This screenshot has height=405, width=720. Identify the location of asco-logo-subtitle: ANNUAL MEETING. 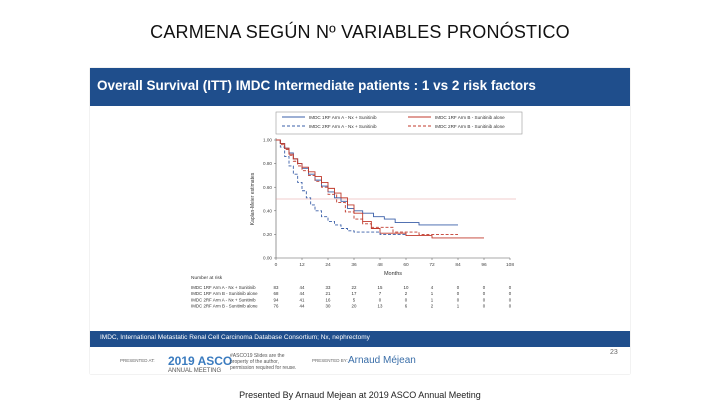
(195, 371).